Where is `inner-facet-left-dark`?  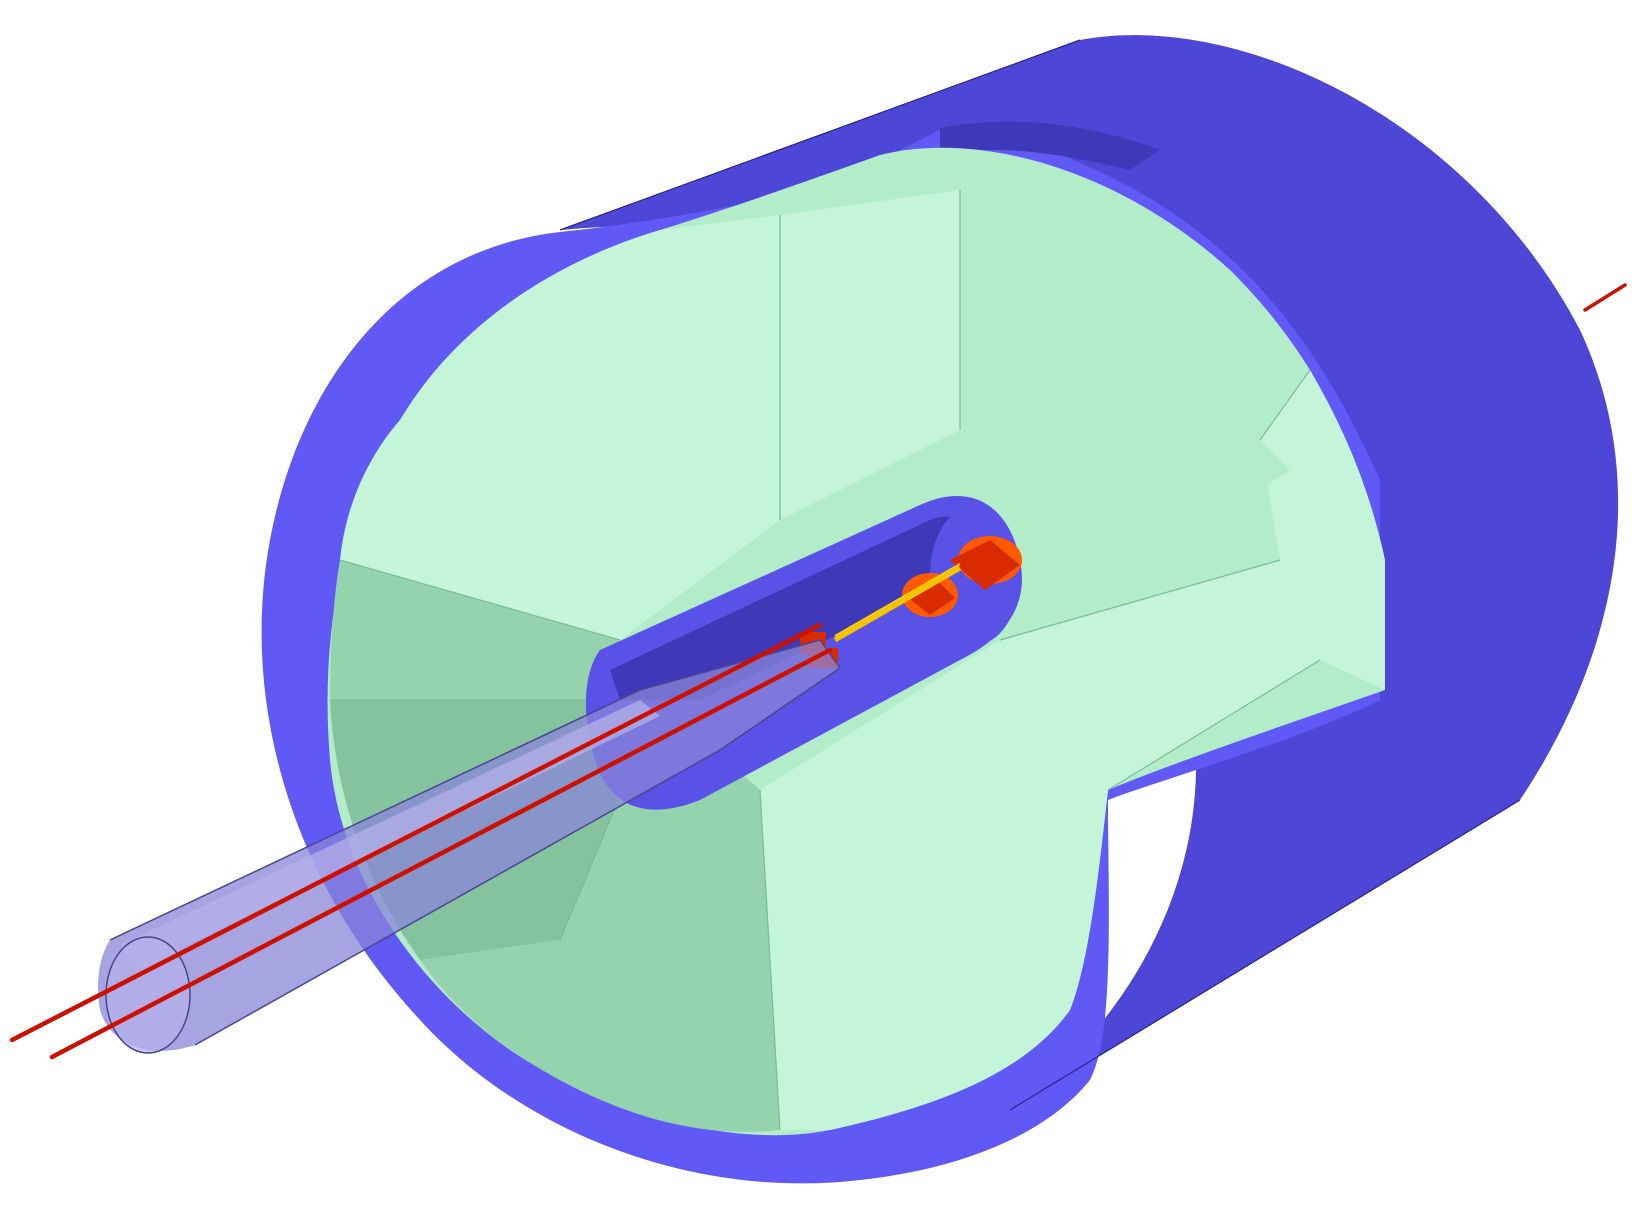 inner-facet-left-dark is located at coordinates (495, 630).